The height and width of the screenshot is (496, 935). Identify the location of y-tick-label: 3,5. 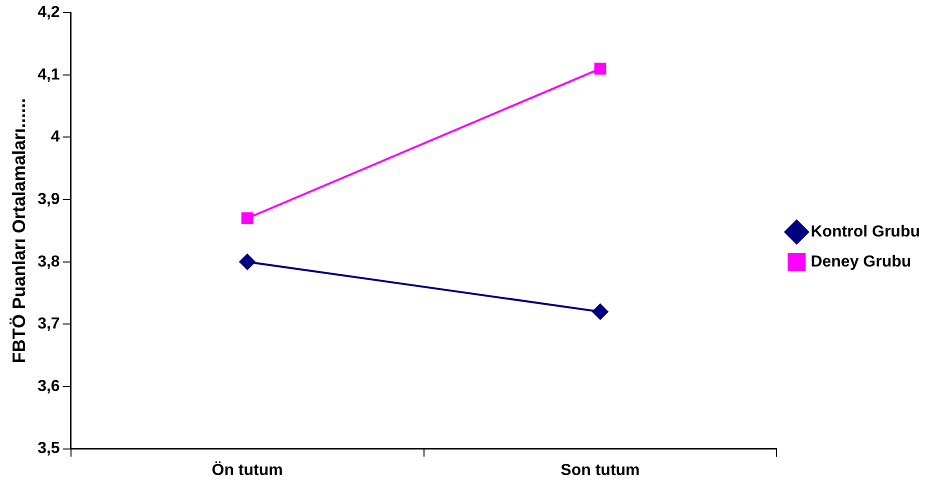
(49, 449).